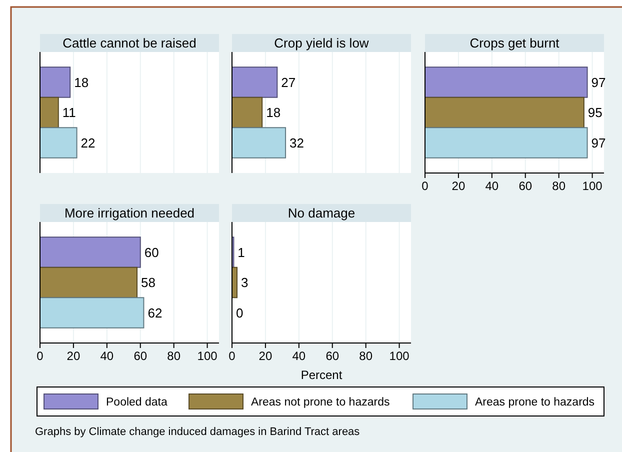 Image resolution: width=622 pixels, height=452 pixels. Describe the element at coordinates (322, 213) in the screenshot. I see `chart-title: No damage` at that location.